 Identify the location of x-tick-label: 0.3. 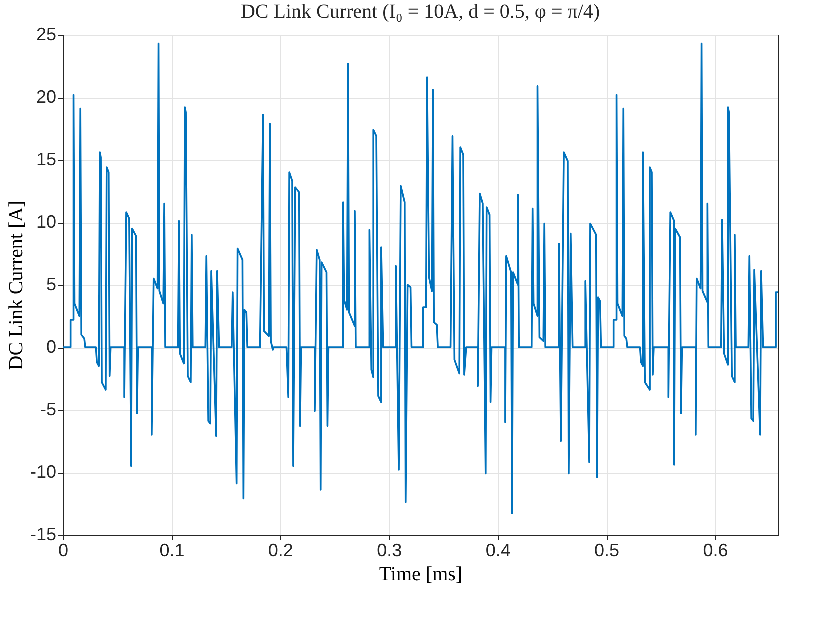
(389, 550).